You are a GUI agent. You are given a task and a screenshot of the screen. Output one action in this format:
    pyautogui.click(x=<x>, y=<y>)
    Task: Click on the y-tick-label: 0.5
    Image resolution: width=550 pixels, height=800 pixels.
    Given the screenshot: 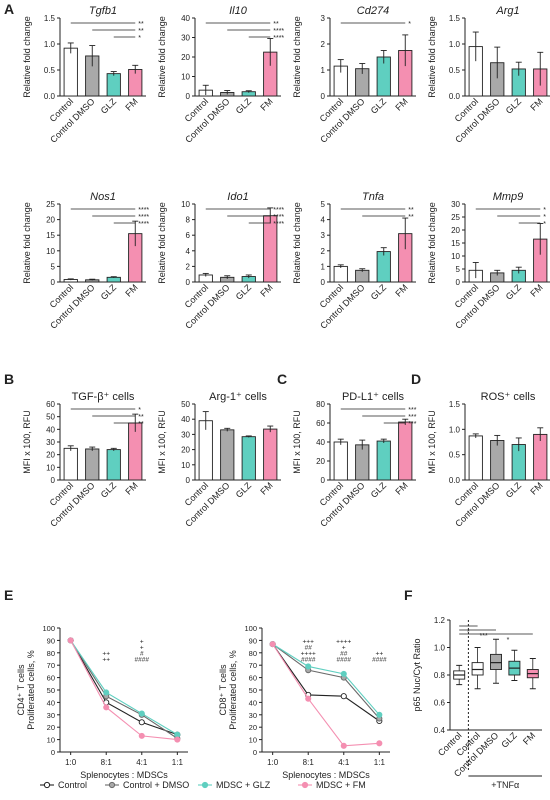 What is the action you would take?
    pyautogui.click(x=455, y=70)
    